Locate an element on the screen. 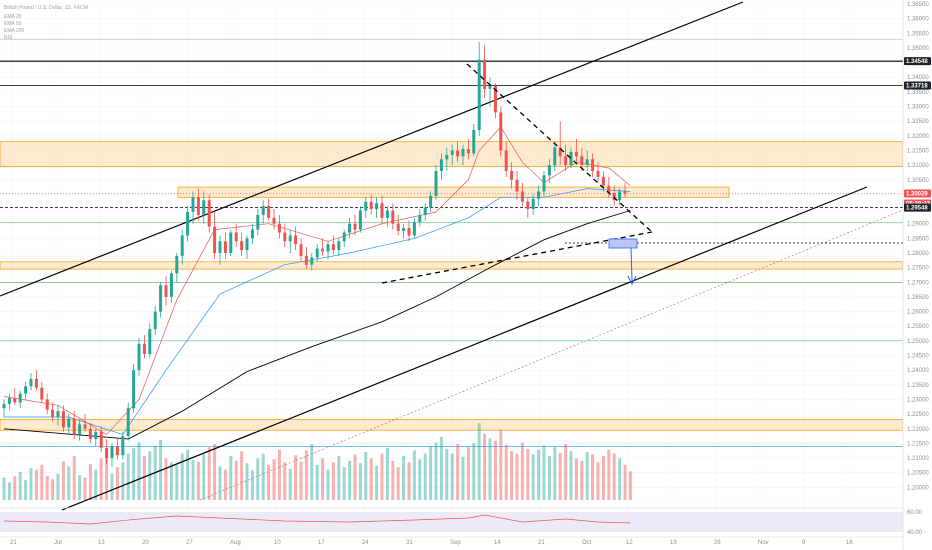  price-tick-label: 1.21000 is located at coordinates (918, 459).